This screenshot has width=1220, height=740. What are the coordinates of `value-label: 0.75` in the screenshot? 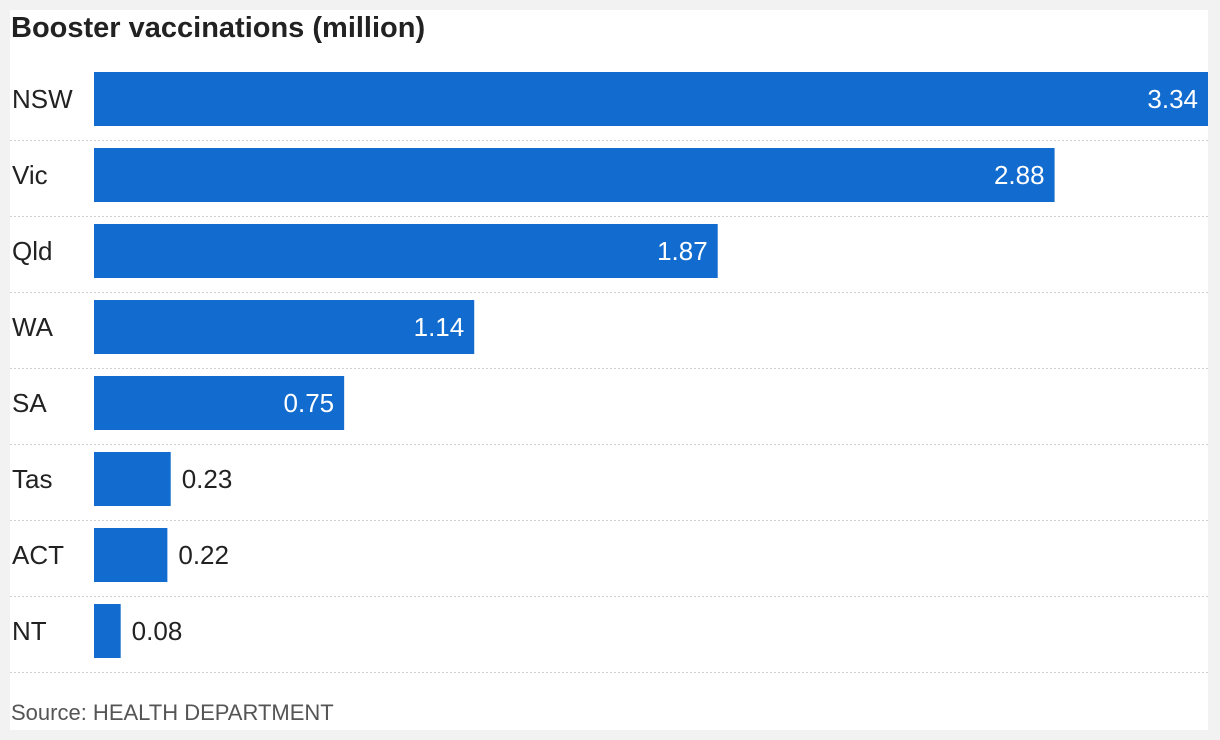 It's located at (309, 403).